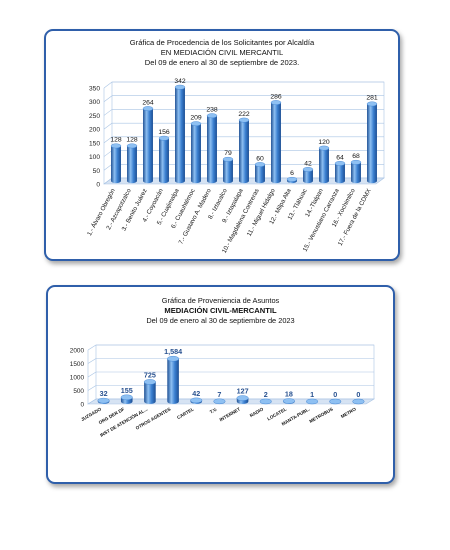  I want to click on bar-value-label: 120, so click(324, 142).